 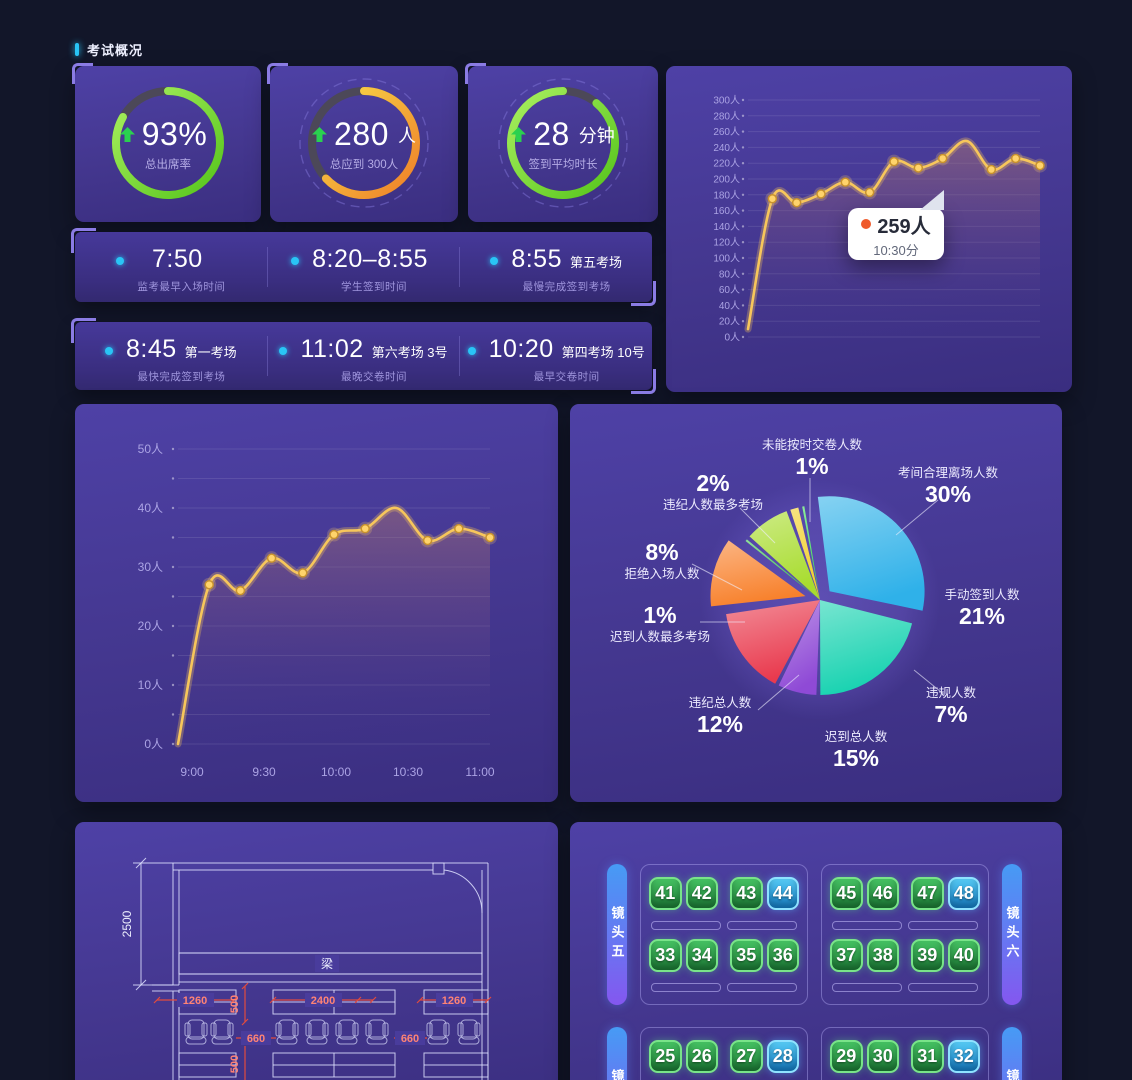 I want to click on svg-text: 140人, so click(x=726, y=227).